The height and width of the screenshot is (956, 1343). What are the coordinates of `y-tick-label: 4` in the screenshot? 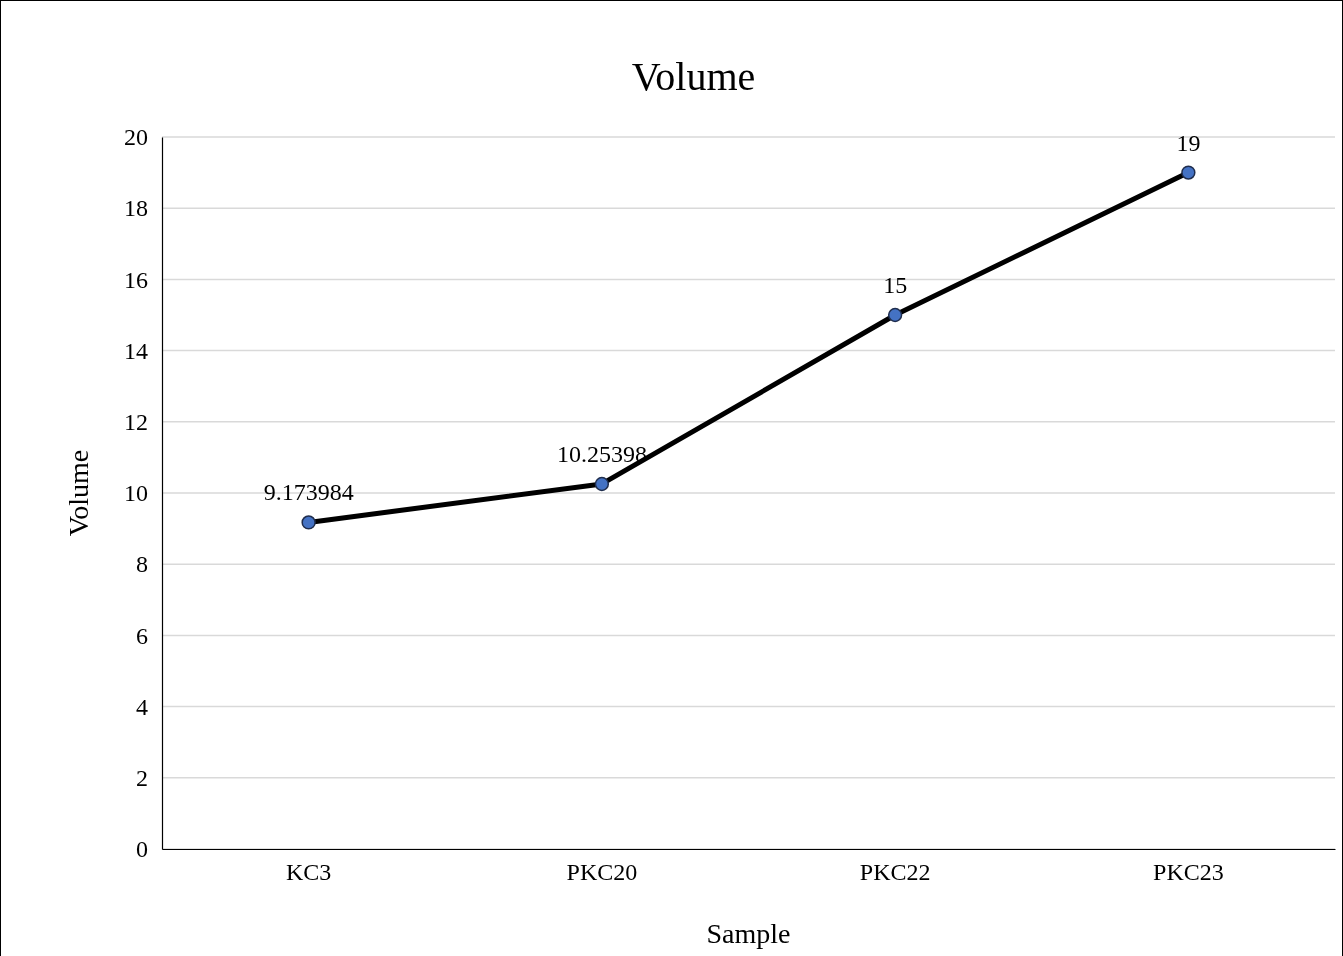 It's located at (142, 706).